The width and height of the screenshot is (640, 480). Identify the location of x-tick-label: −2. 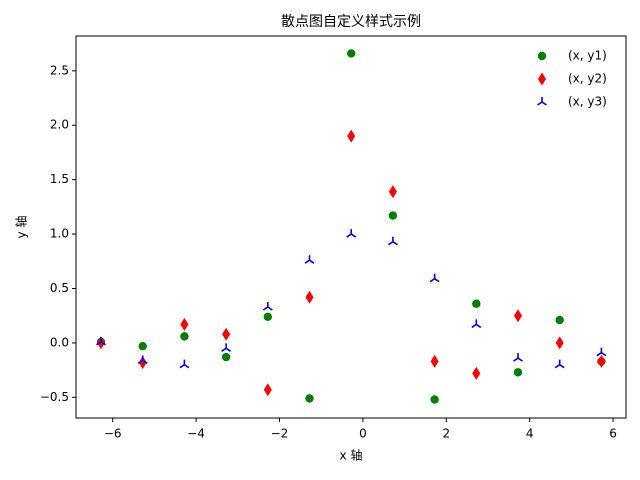
(280, 434).